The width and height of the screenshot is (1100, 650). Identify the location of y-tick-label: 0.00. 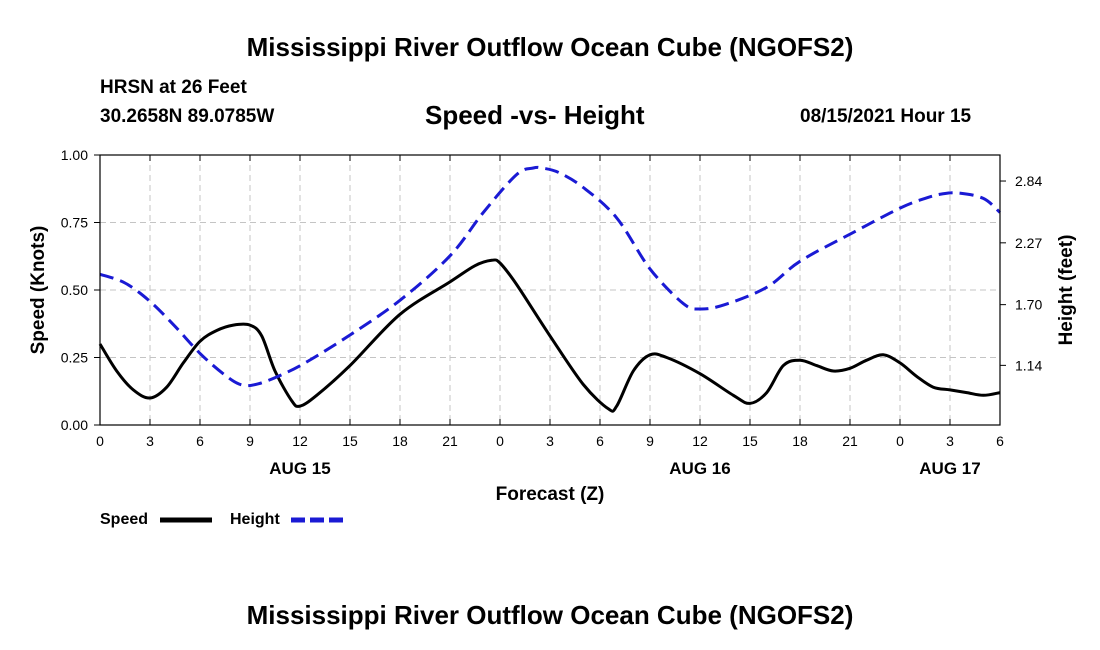
(74, 425).